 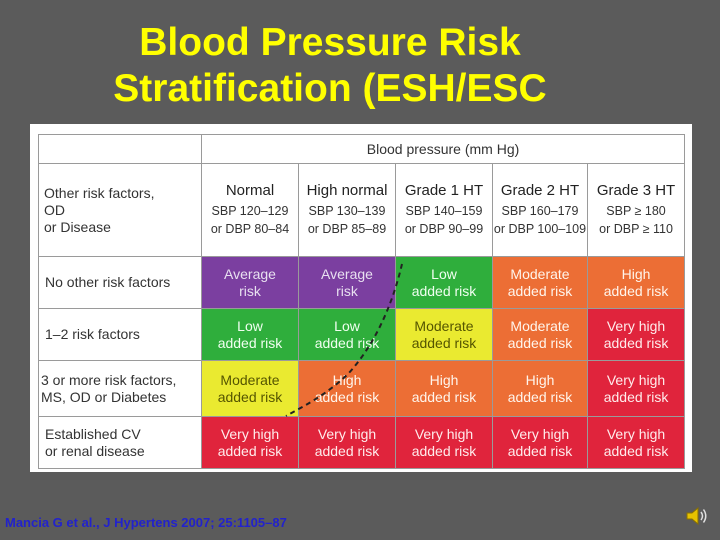 I want to click on corner-line-1: Other risk factors,, so click(x=99, y=192).